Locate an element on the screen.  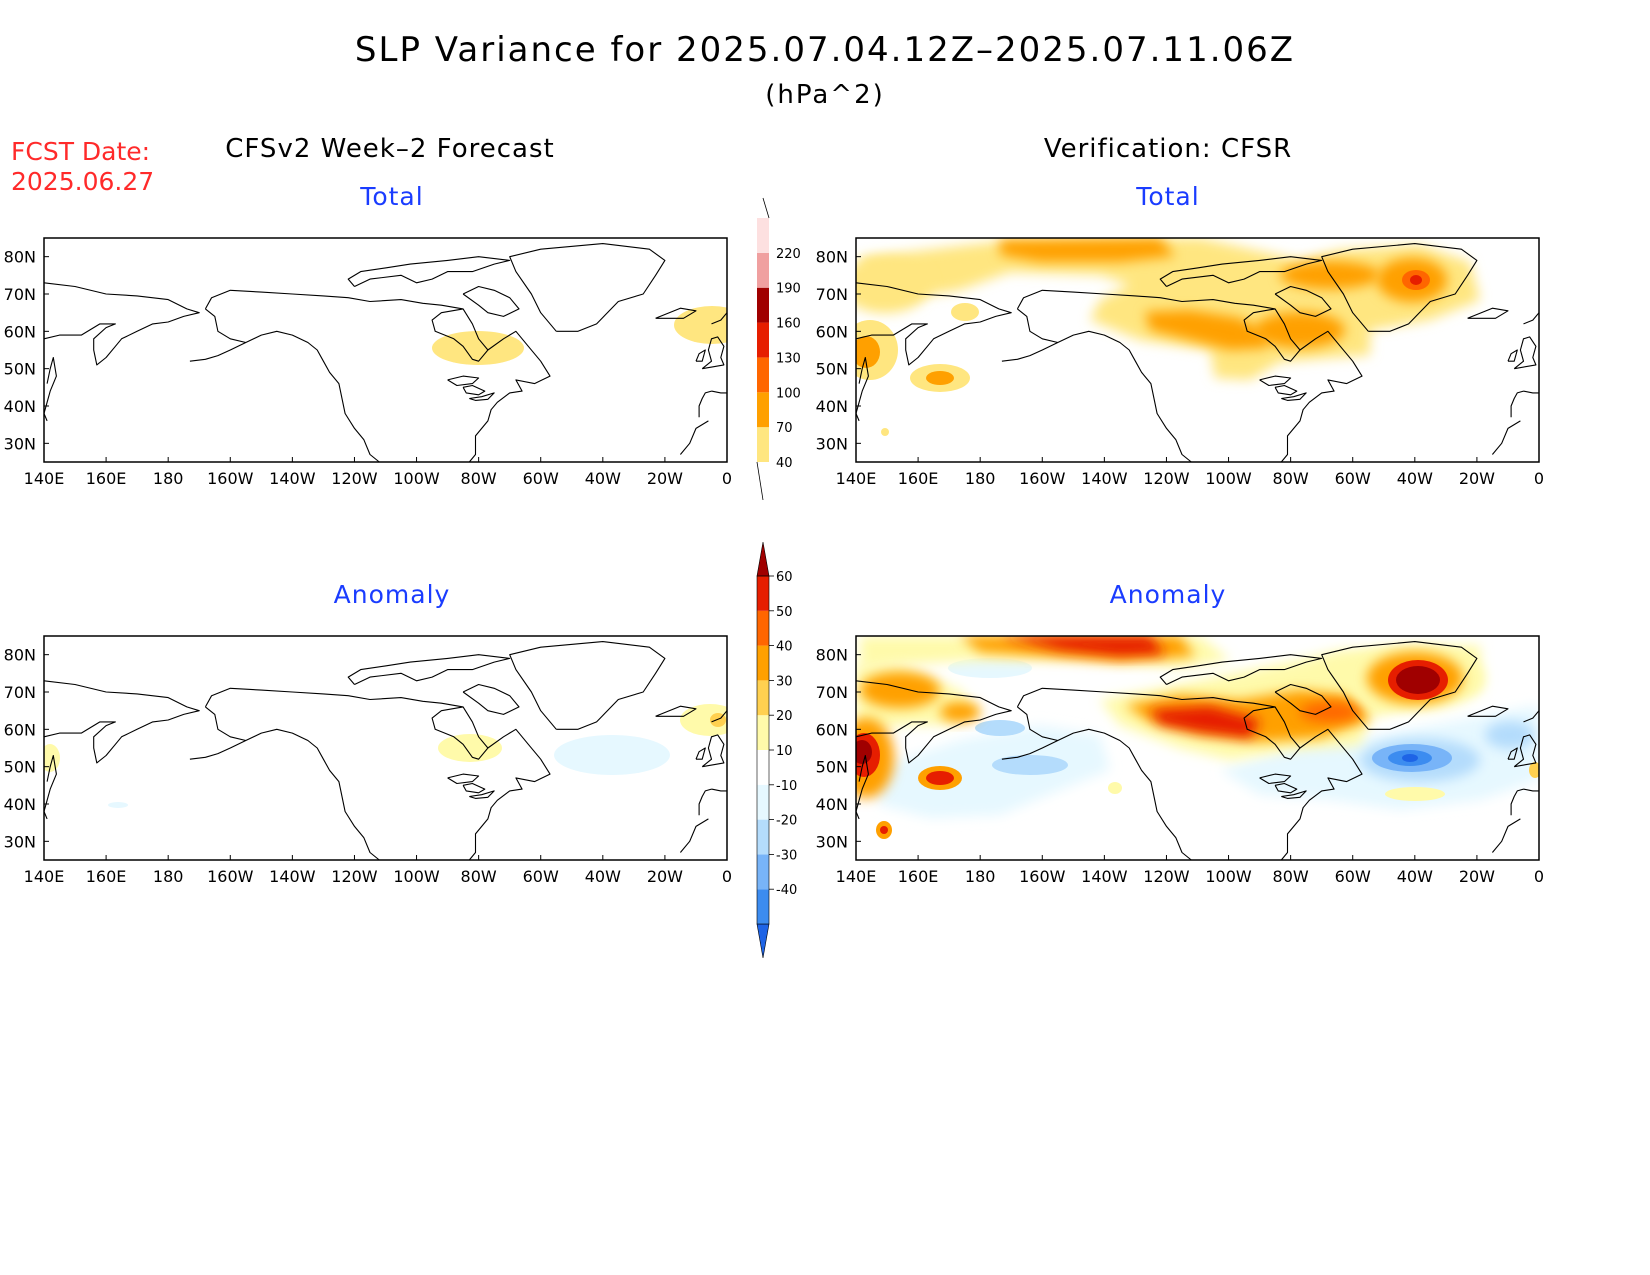
colorbar-tick-label: 160 is located at coordinates (788, 324).